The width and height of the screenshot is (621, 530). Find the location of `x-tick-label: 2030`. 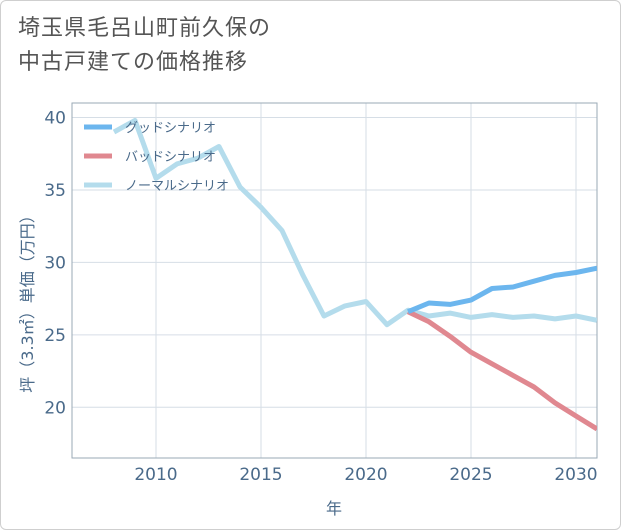

x-tick-label: 2030 is located at coordinates (575, 475).